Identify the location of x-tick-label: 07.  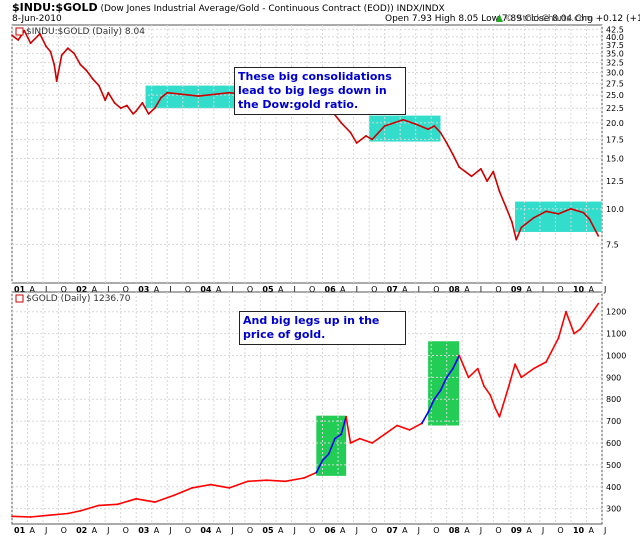
(392, 289).